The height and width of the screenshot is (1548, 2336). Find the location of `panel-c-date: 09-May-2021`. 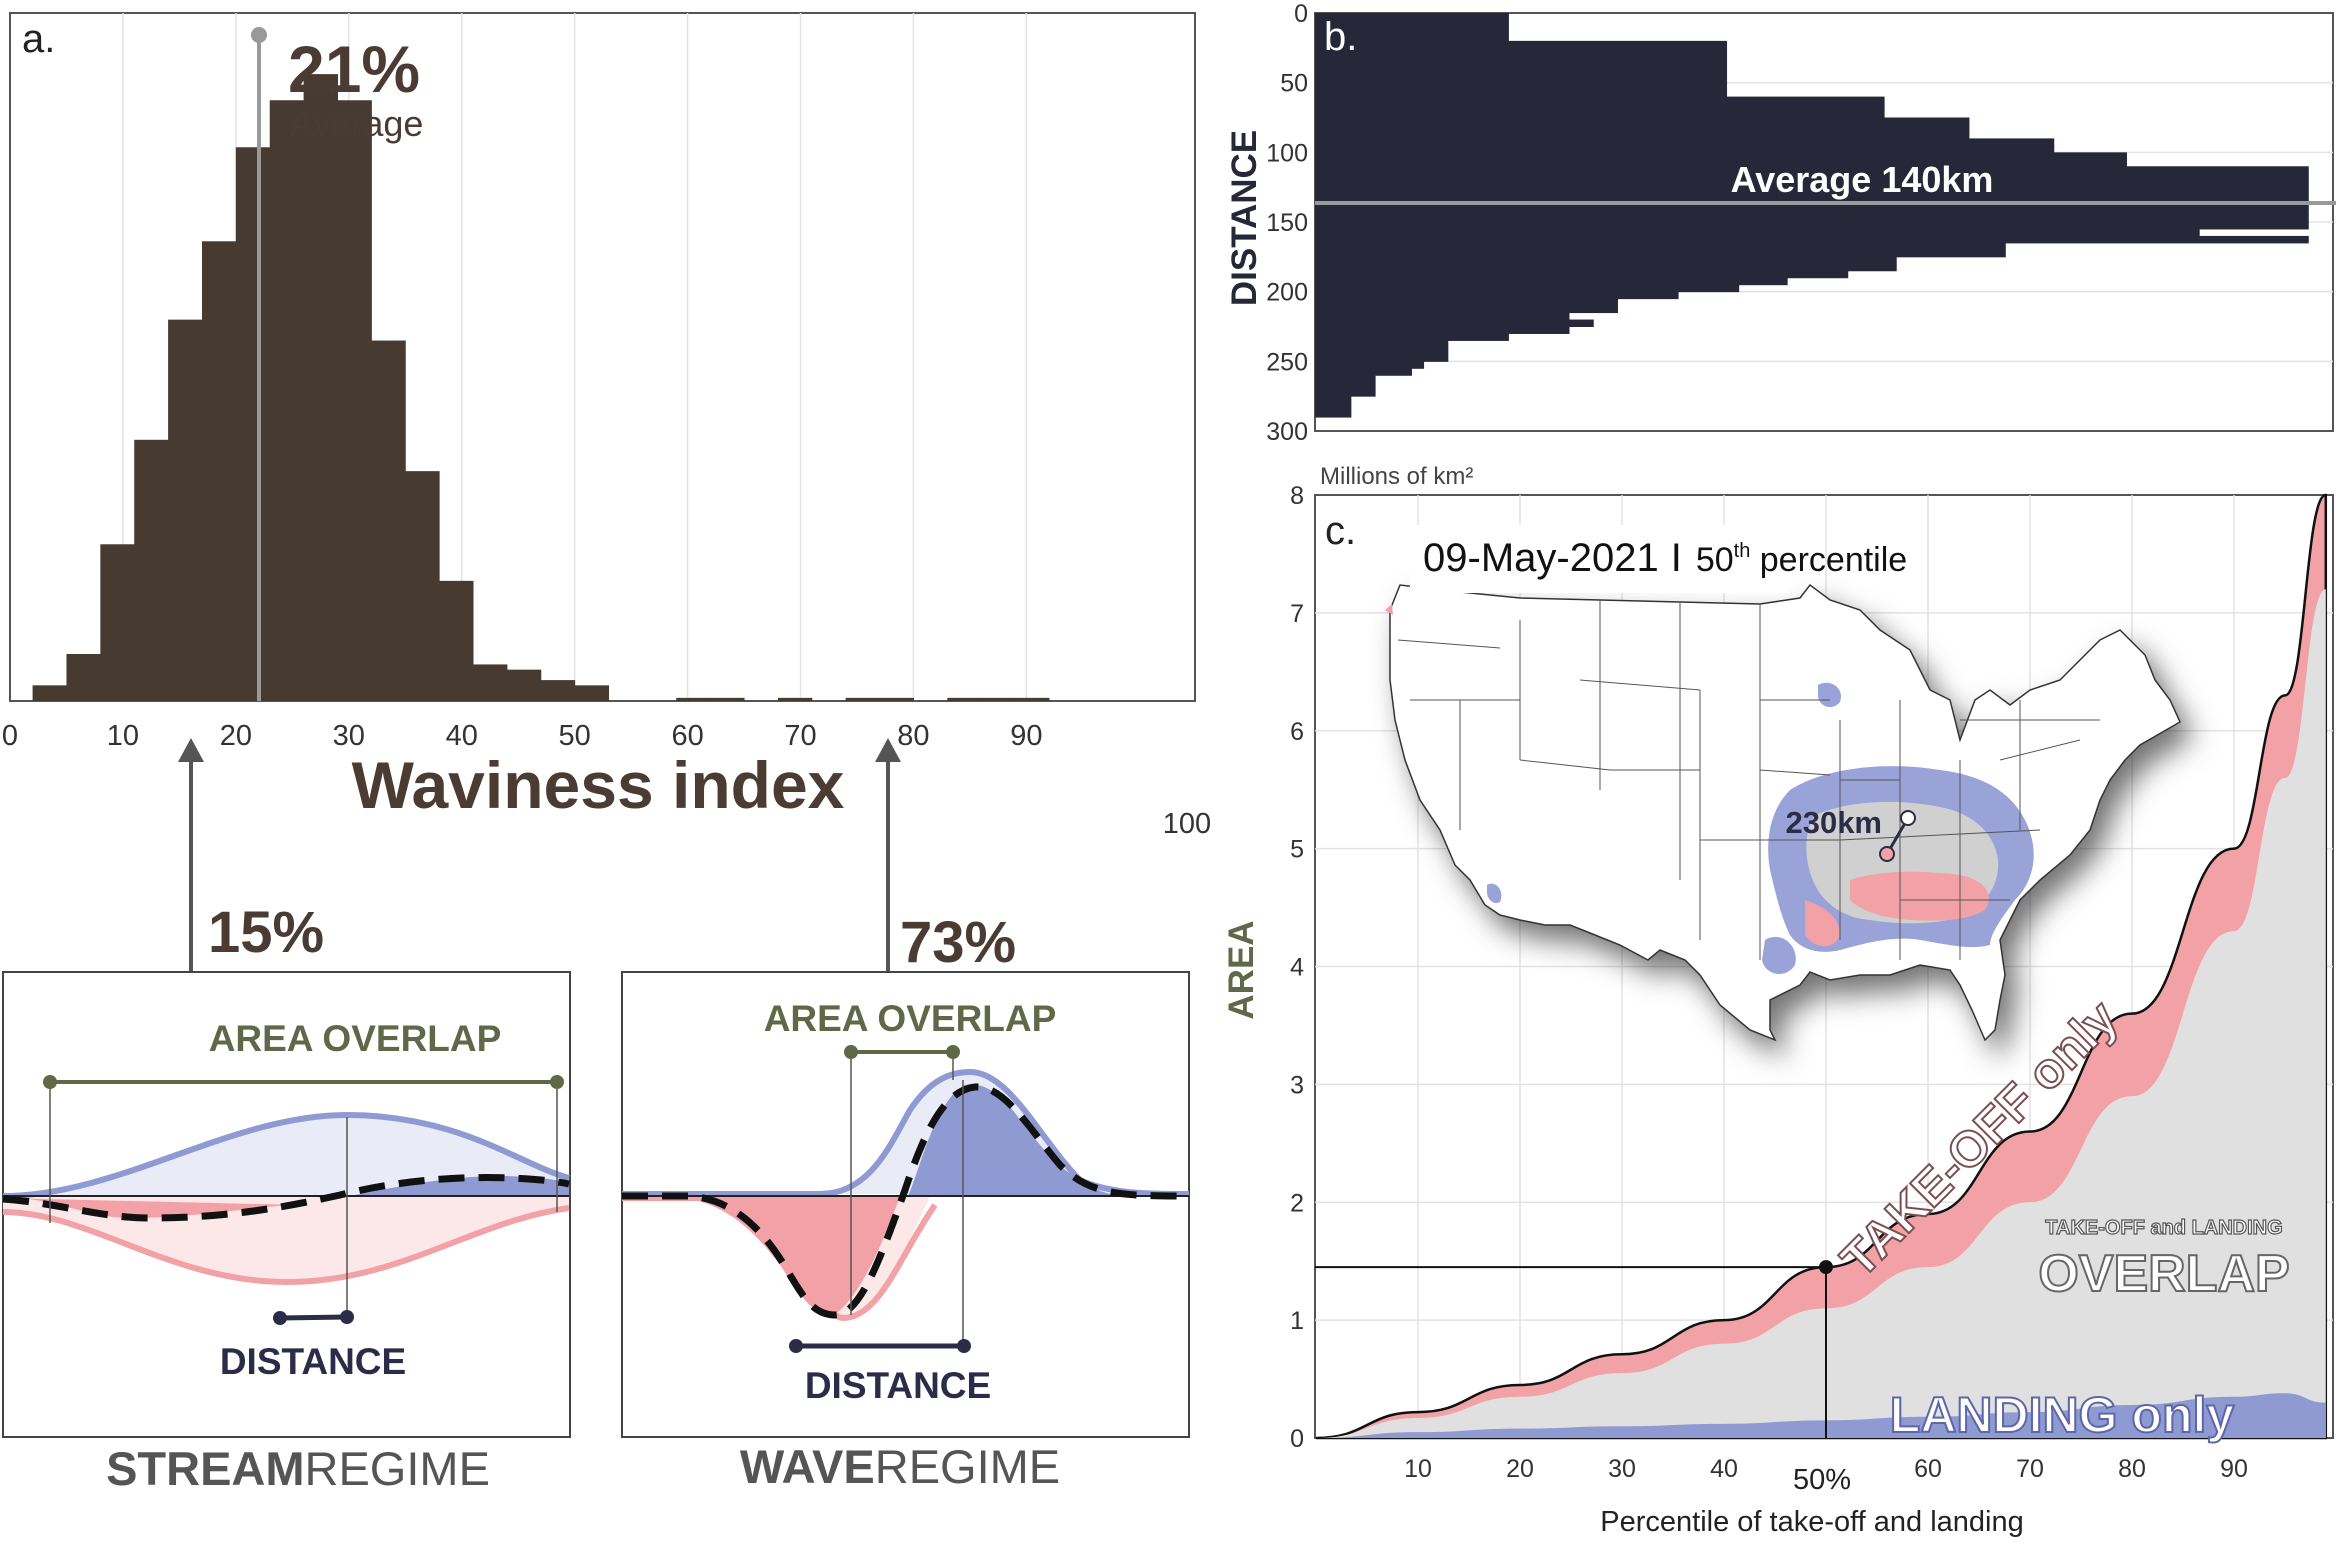

panel-c-date: 09-May-2021 is located at coordinates (1541, 558).